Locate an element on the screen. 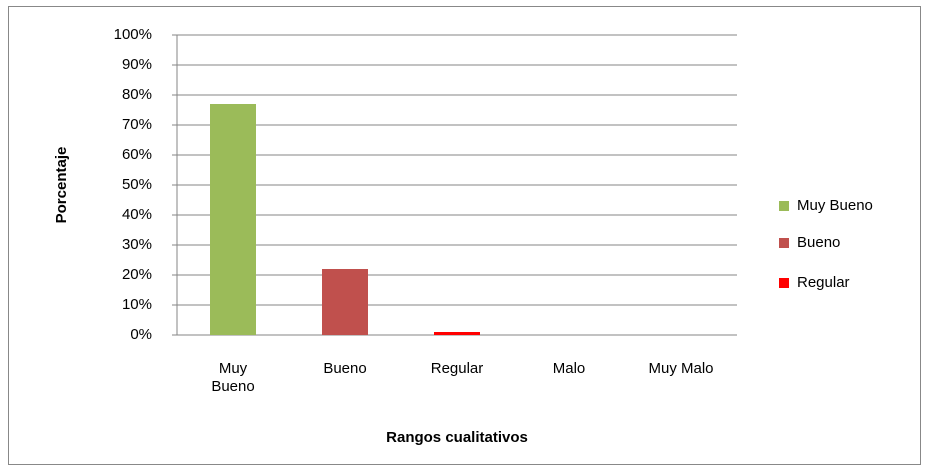  y-tick-label: 20% is located at coordinates (137, 274).